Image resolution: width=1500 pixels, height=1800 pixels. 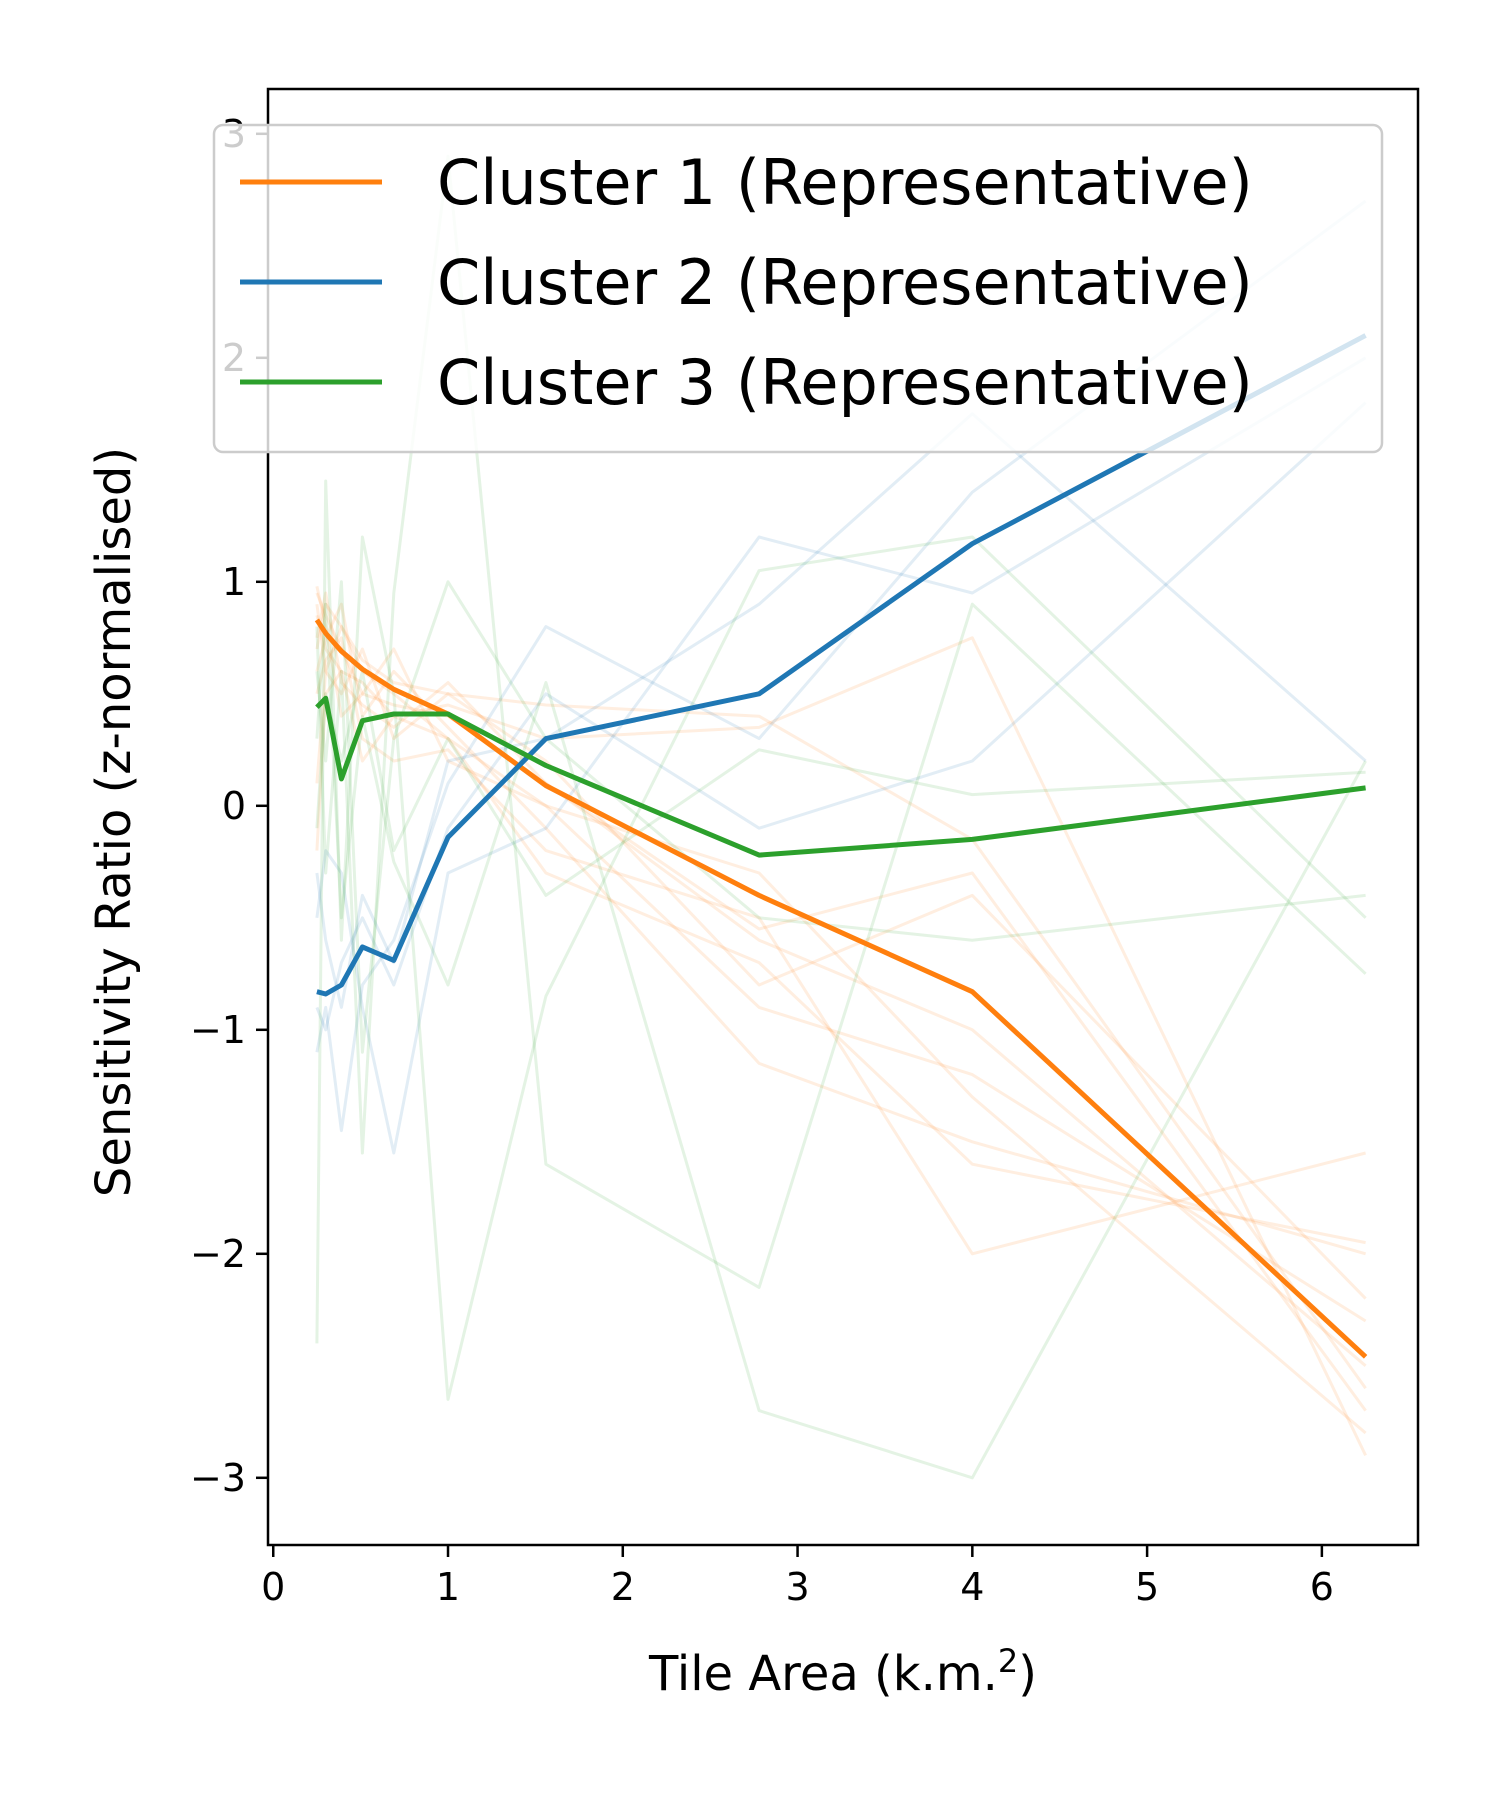 What do you see at coordinates (448, 1587) in the screenshot?
I see `x-tick-label: 1` at bounding box center [448, 1587].